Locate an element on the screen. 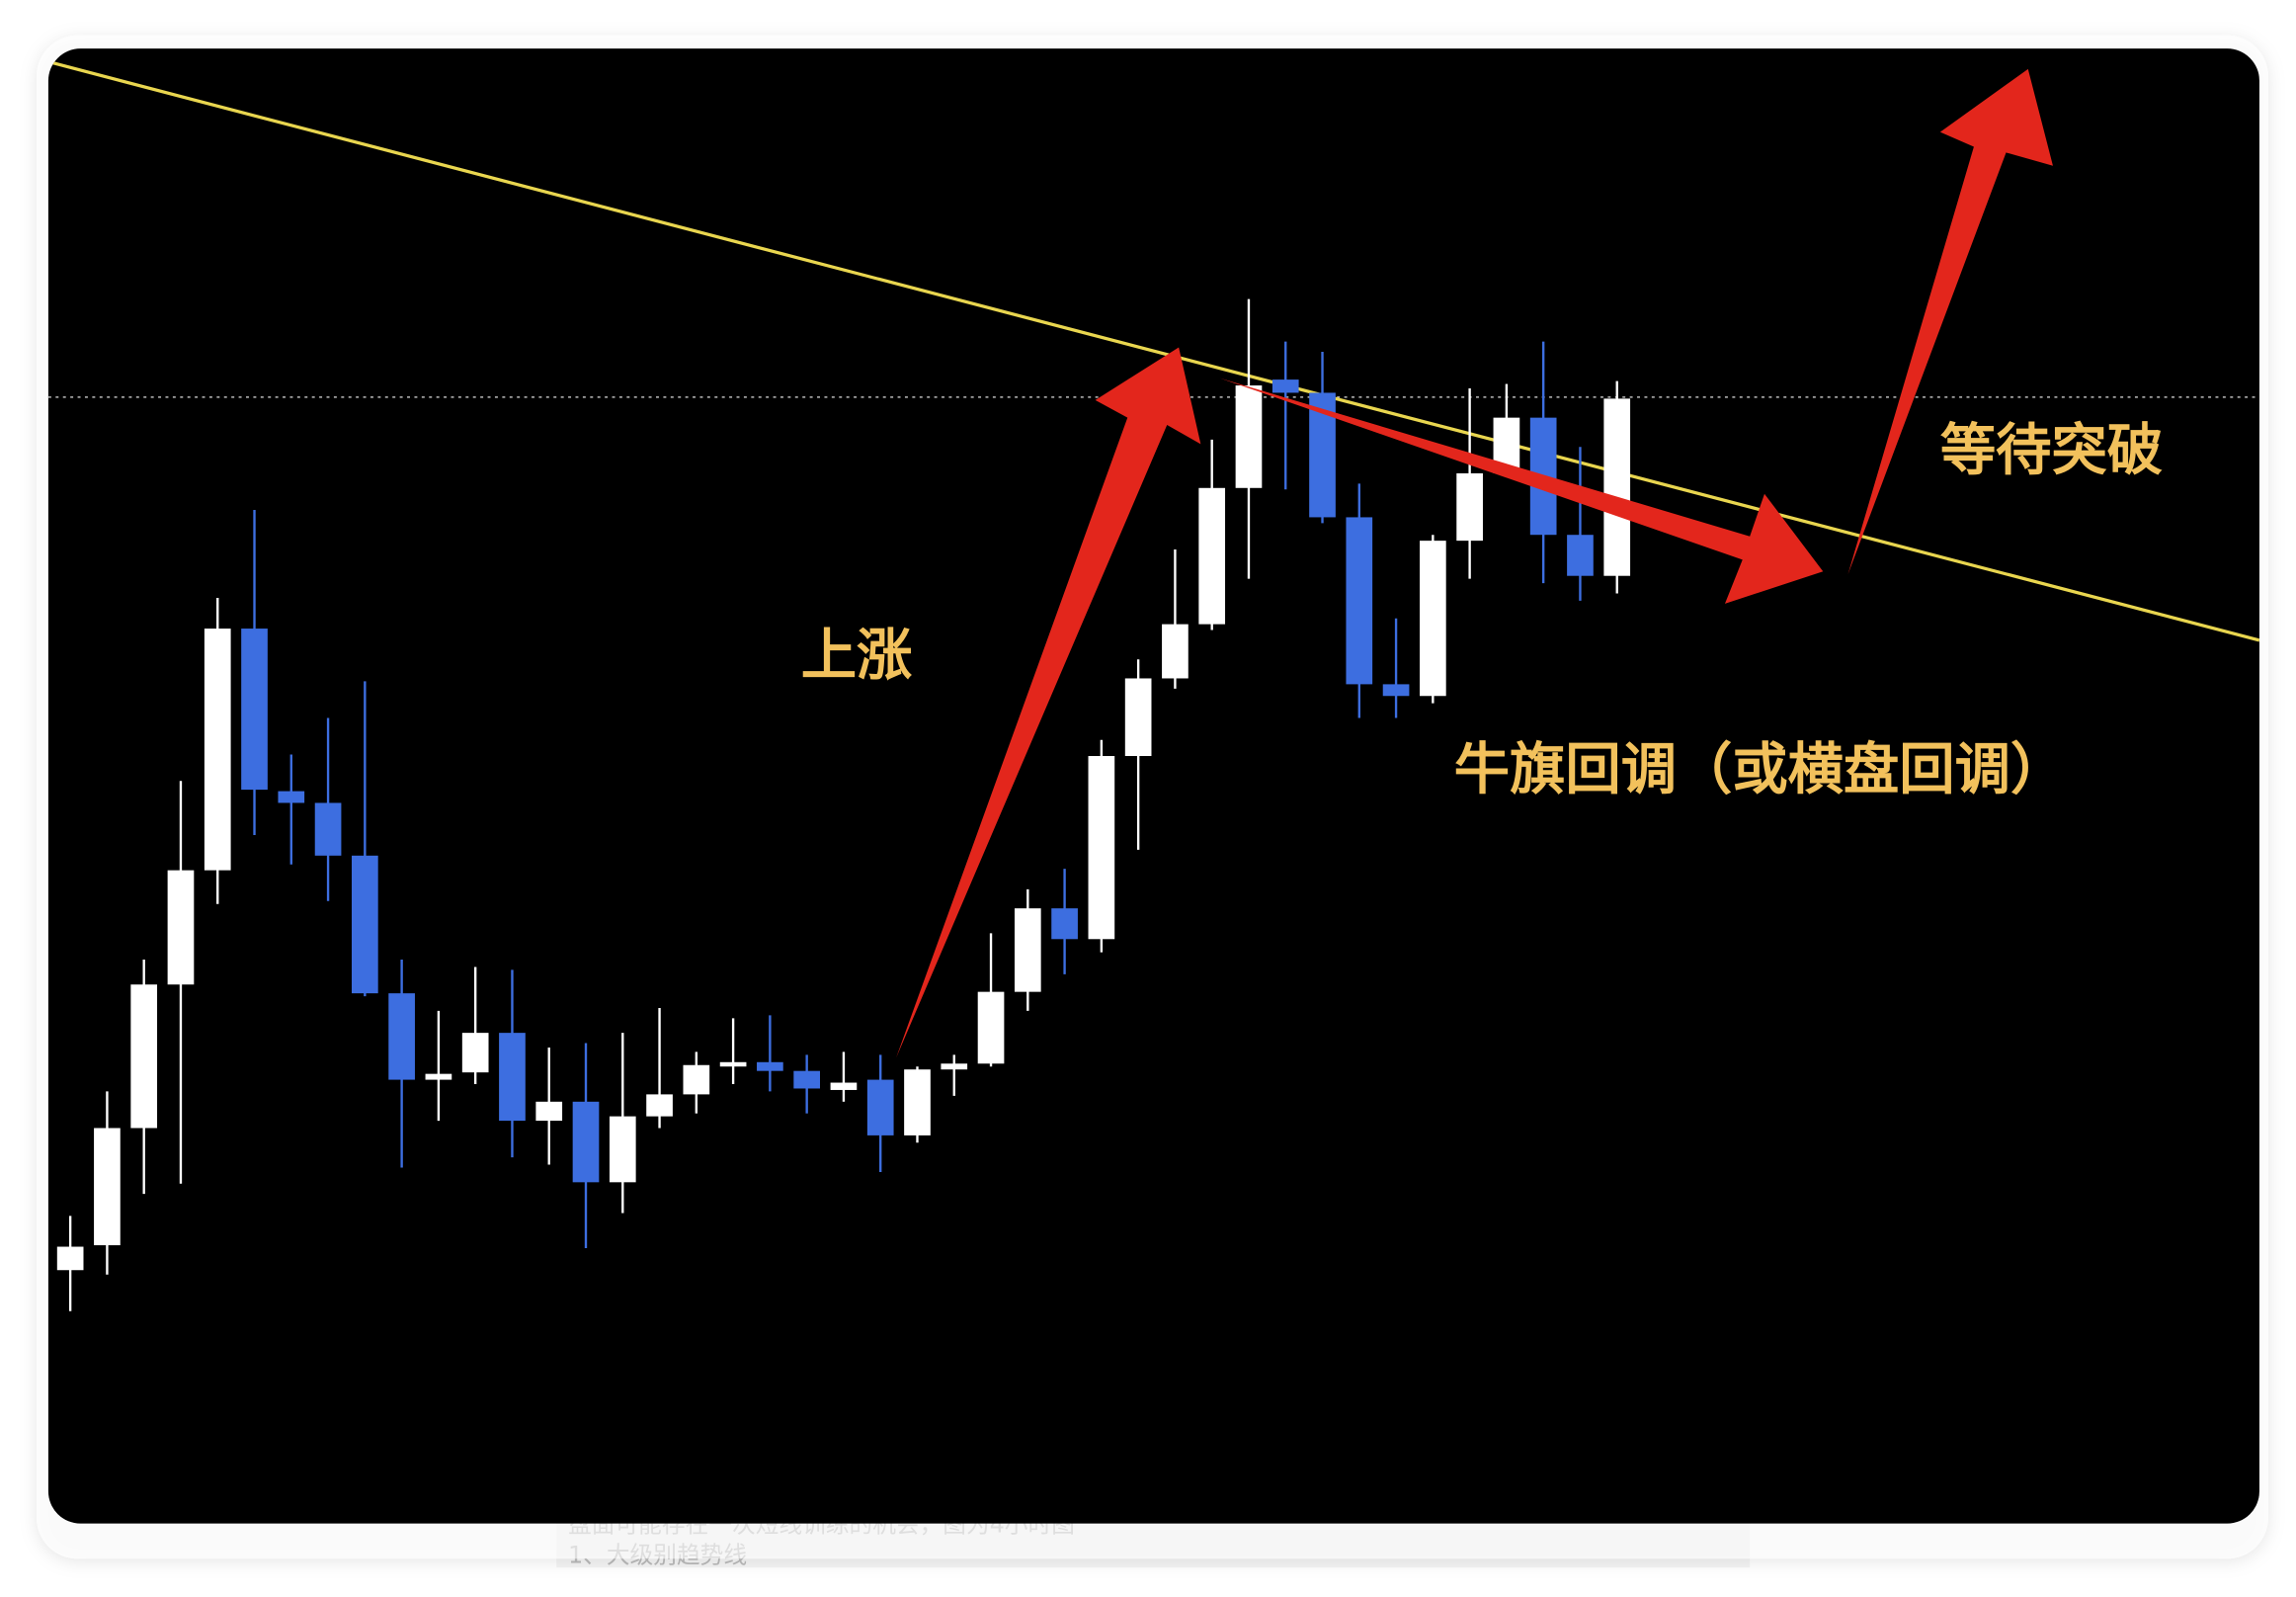 This screenshot has width=2296, height=1597. annotation: 上涨 is located at coordinates (857, 656).